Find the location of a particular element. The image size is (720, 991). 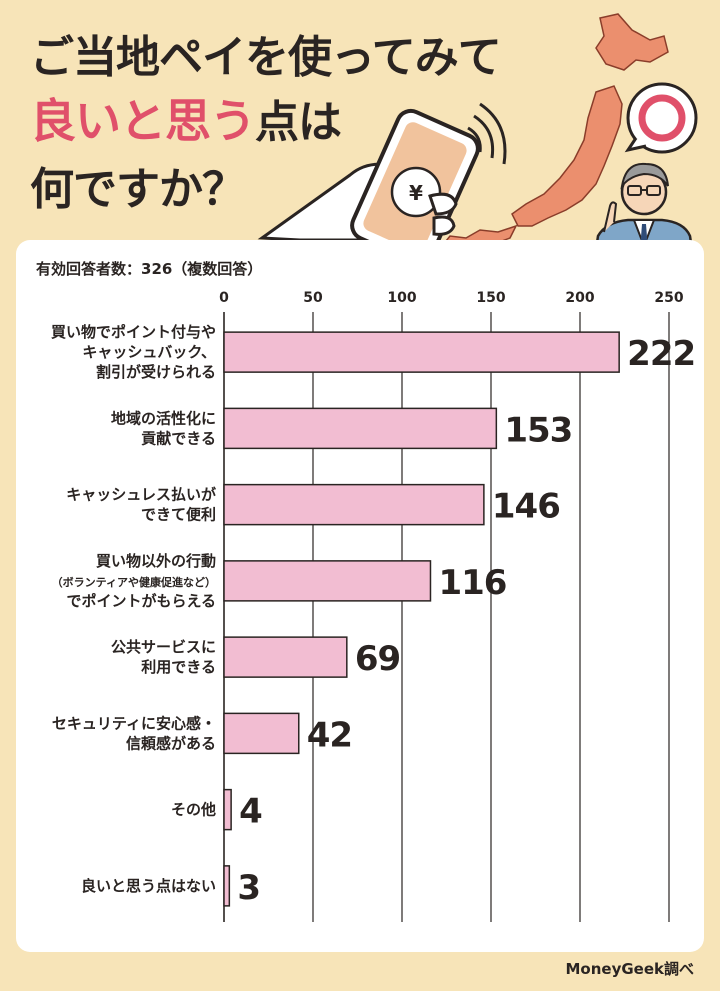

x-tick-label: 50 is located at coordinates (313, 298).